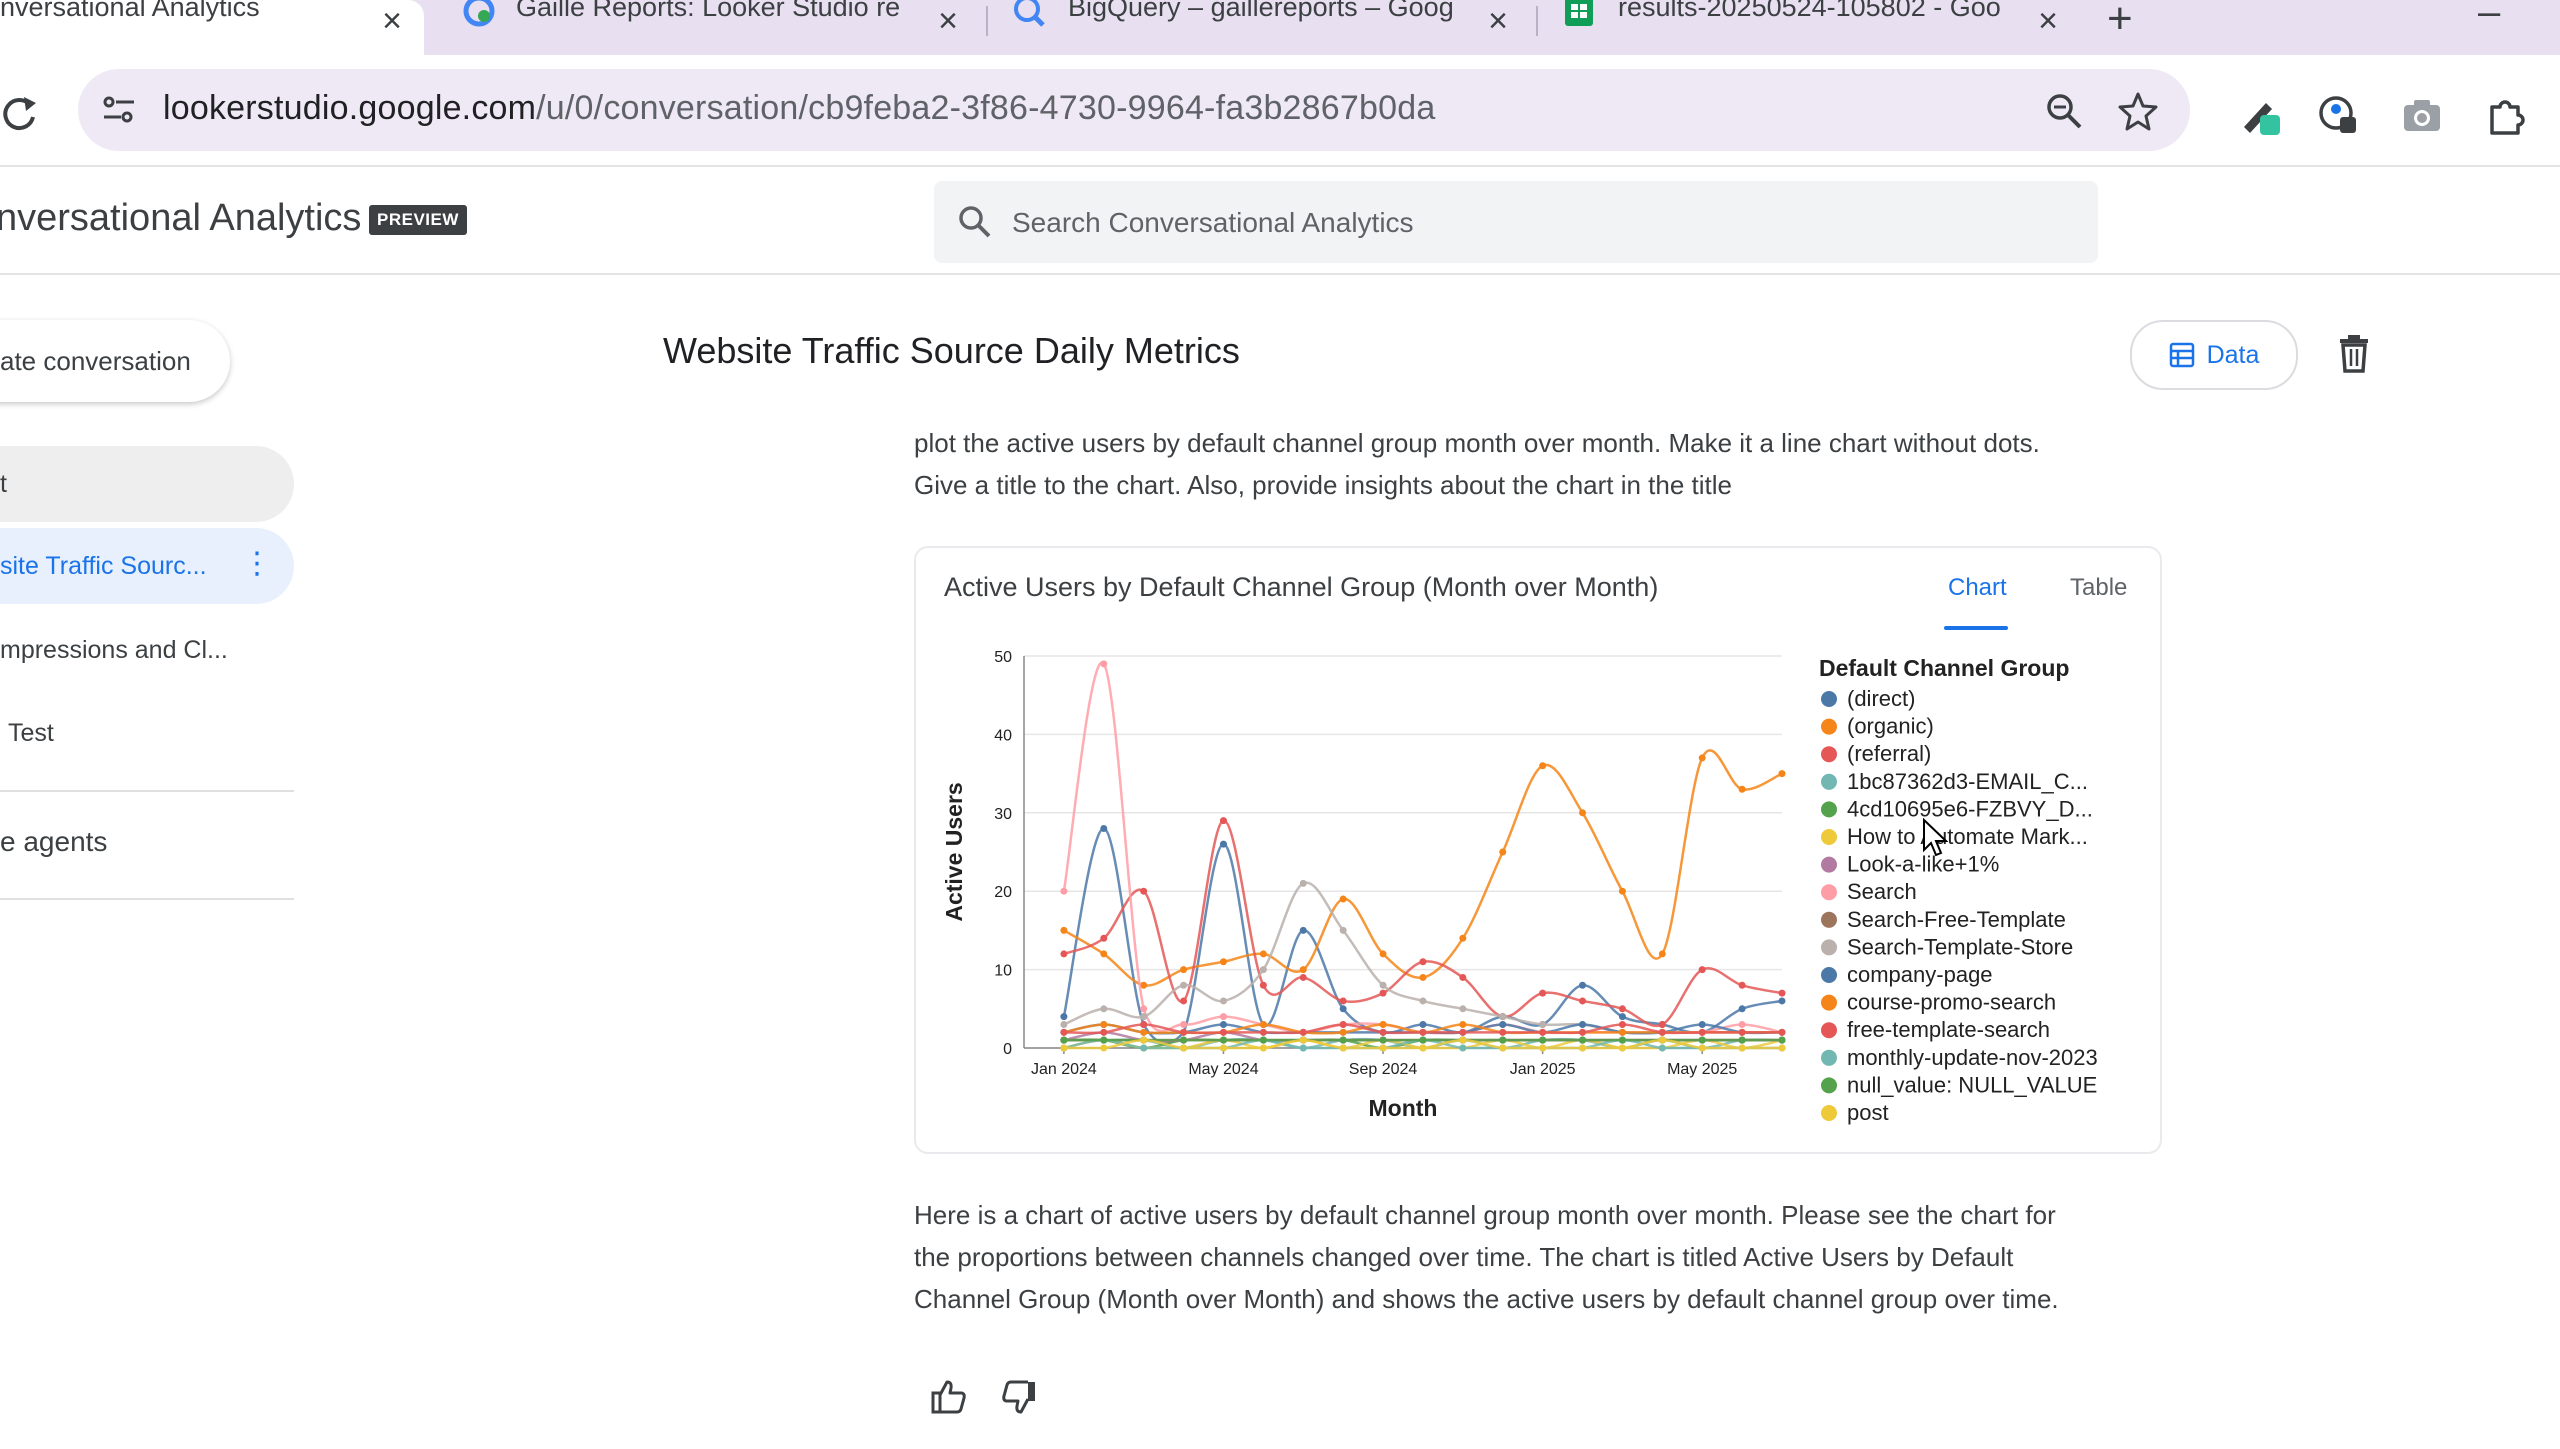 The width and height of the screenshot is (2560, 1449). What do you see at coordinates (2506, 115) in the screenshot?
I see `extensions-puzzle-icon` at bounding box center [2506, 115].